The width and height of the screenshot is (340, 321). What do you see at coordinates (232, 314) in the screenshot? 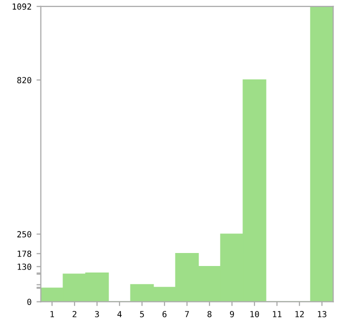
I see `x-tick-label: 9` at bounding box center [232, 314].